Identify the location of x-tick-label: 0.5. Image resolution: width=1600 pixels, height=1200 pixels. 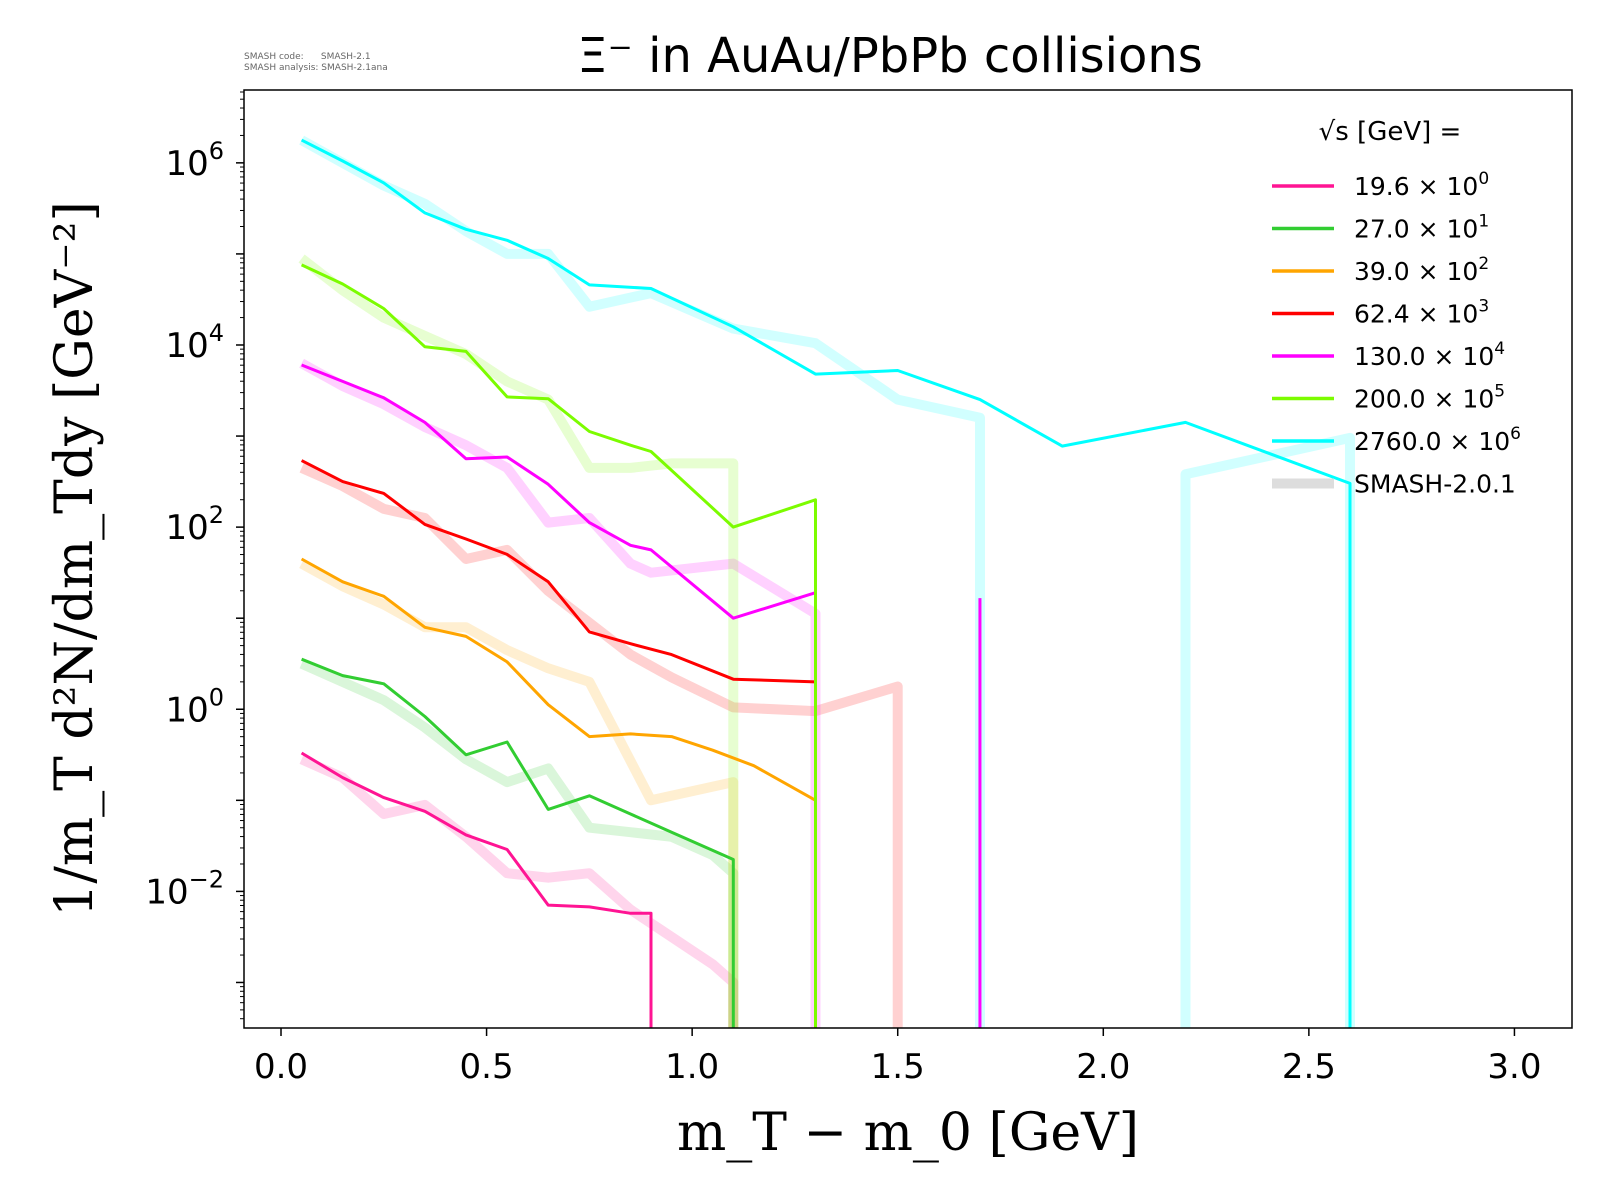
(487, 1067).